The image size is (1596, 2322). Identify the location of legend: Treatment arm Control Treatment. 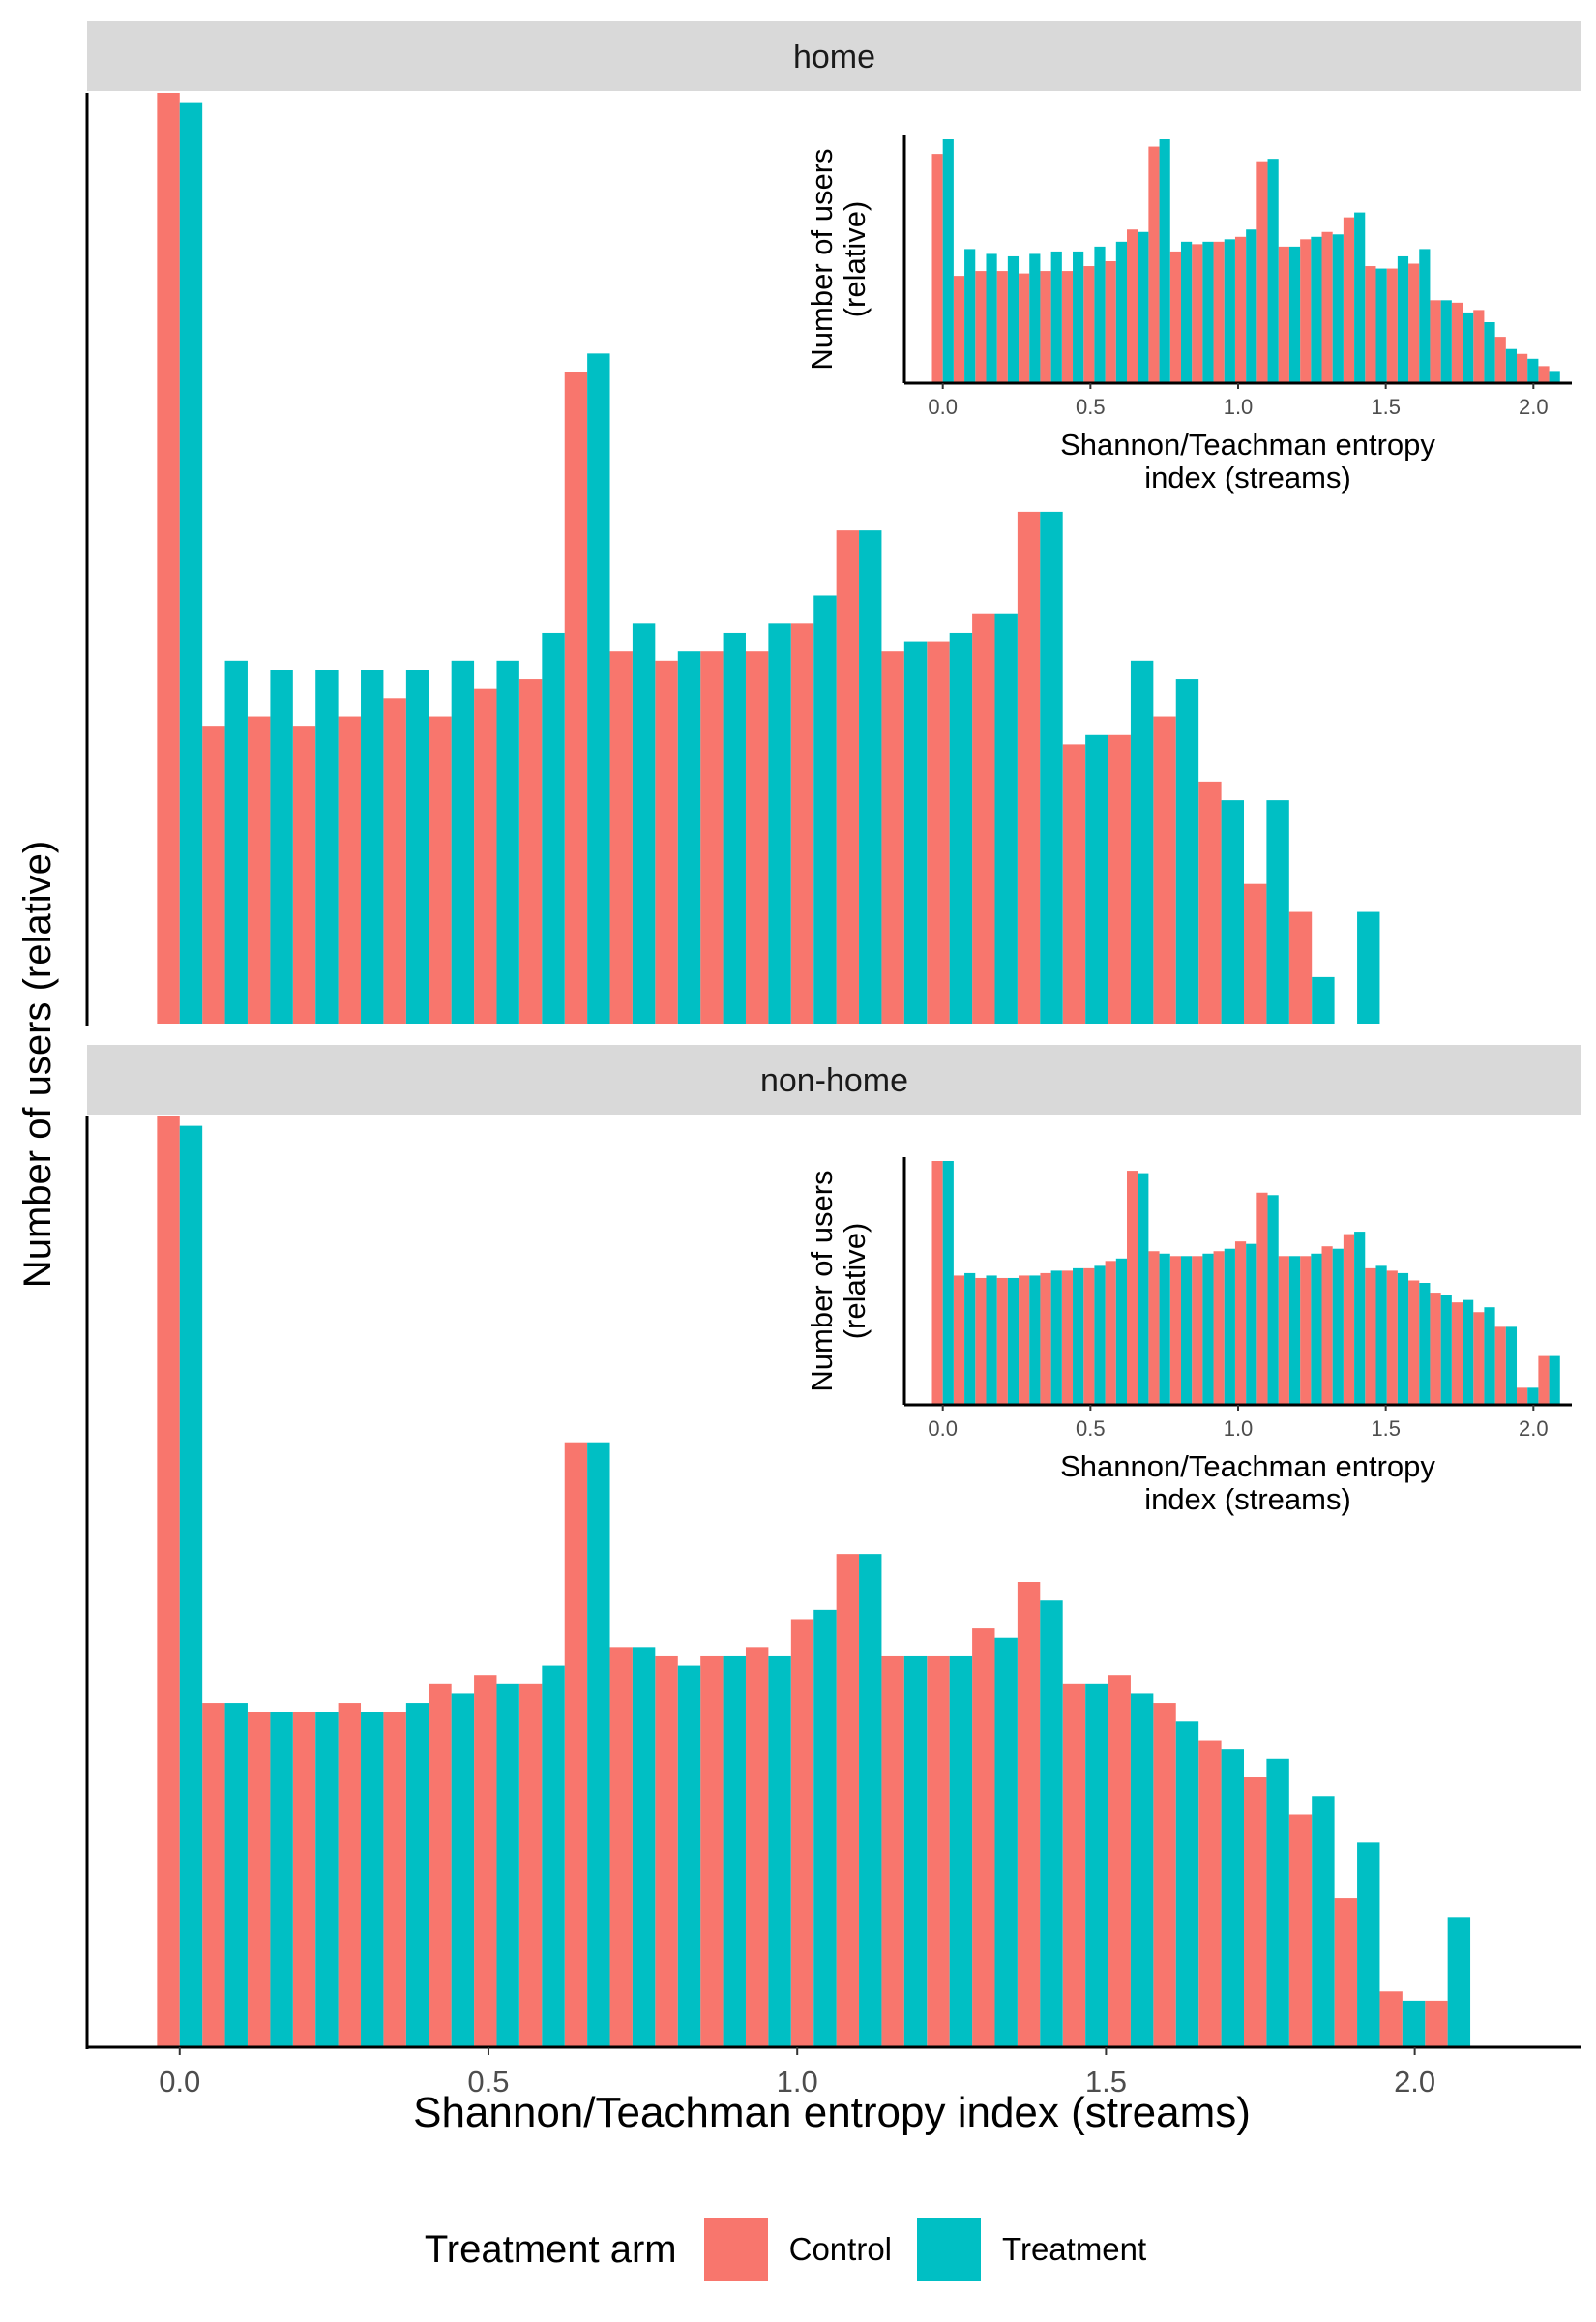
(798, 2249).